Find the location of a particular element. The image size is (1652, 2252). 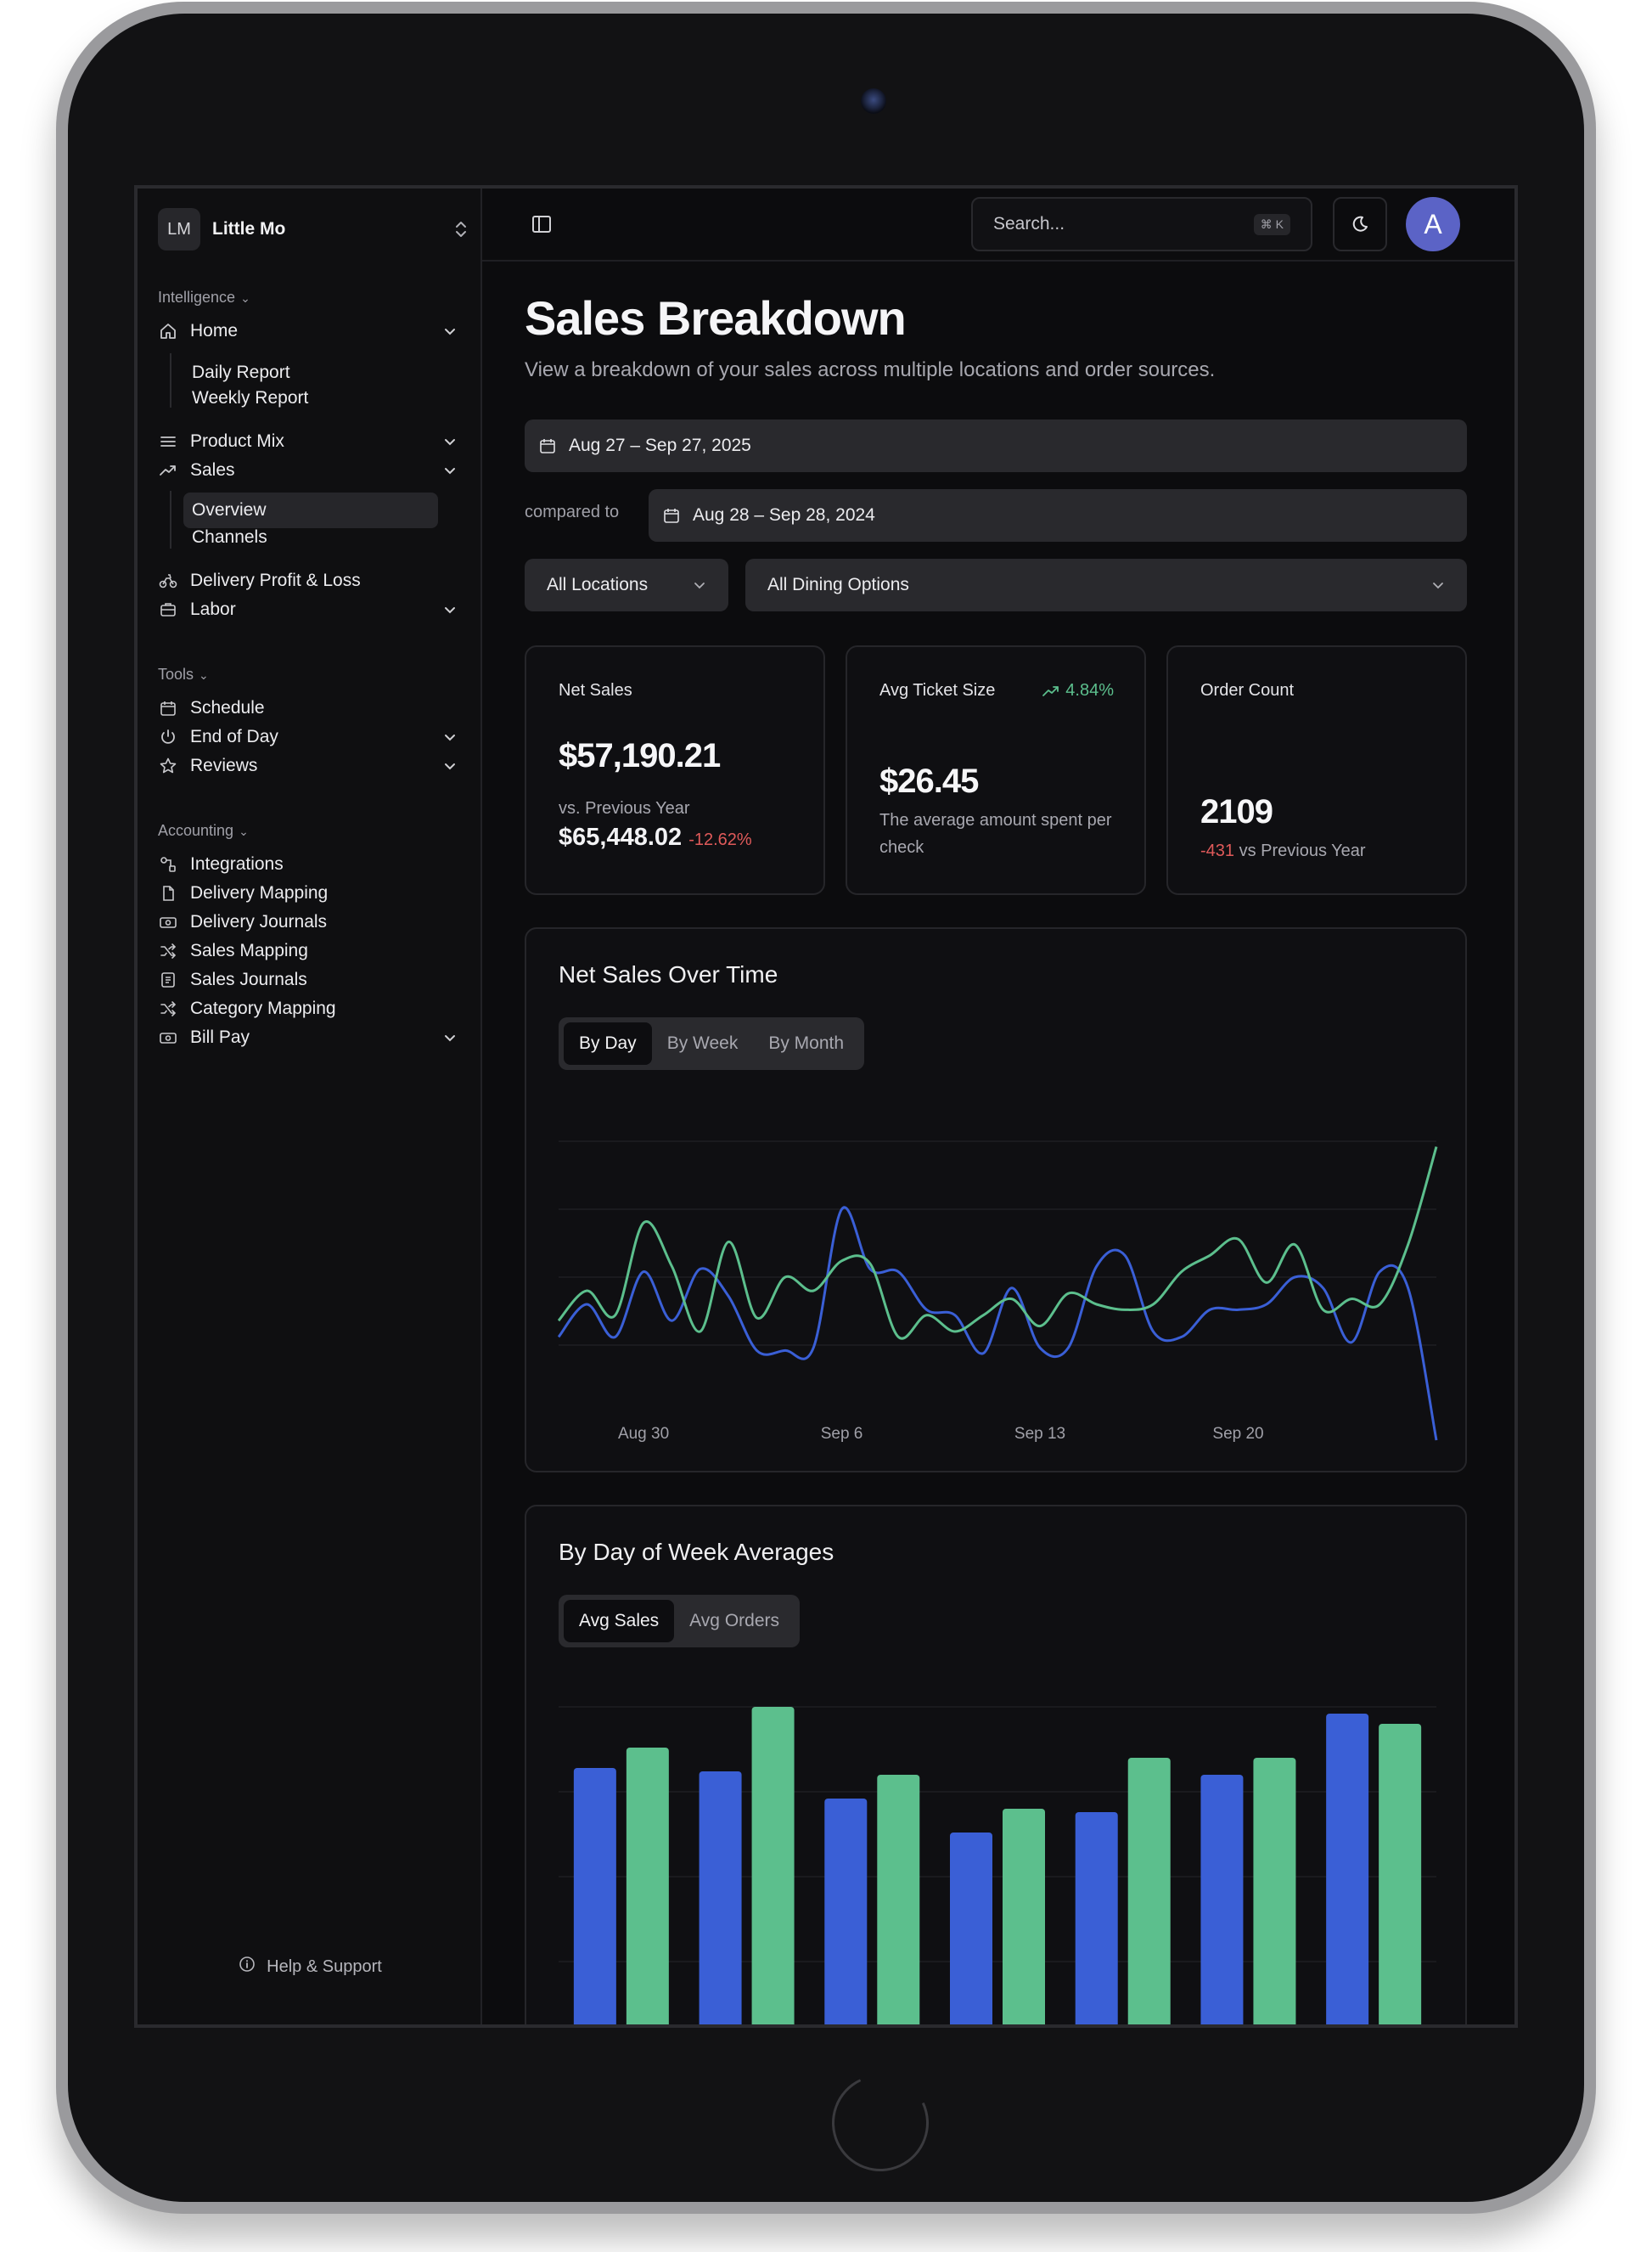

sidebar-item-product-mix: Product Mix is located at coordinates (307, 442).